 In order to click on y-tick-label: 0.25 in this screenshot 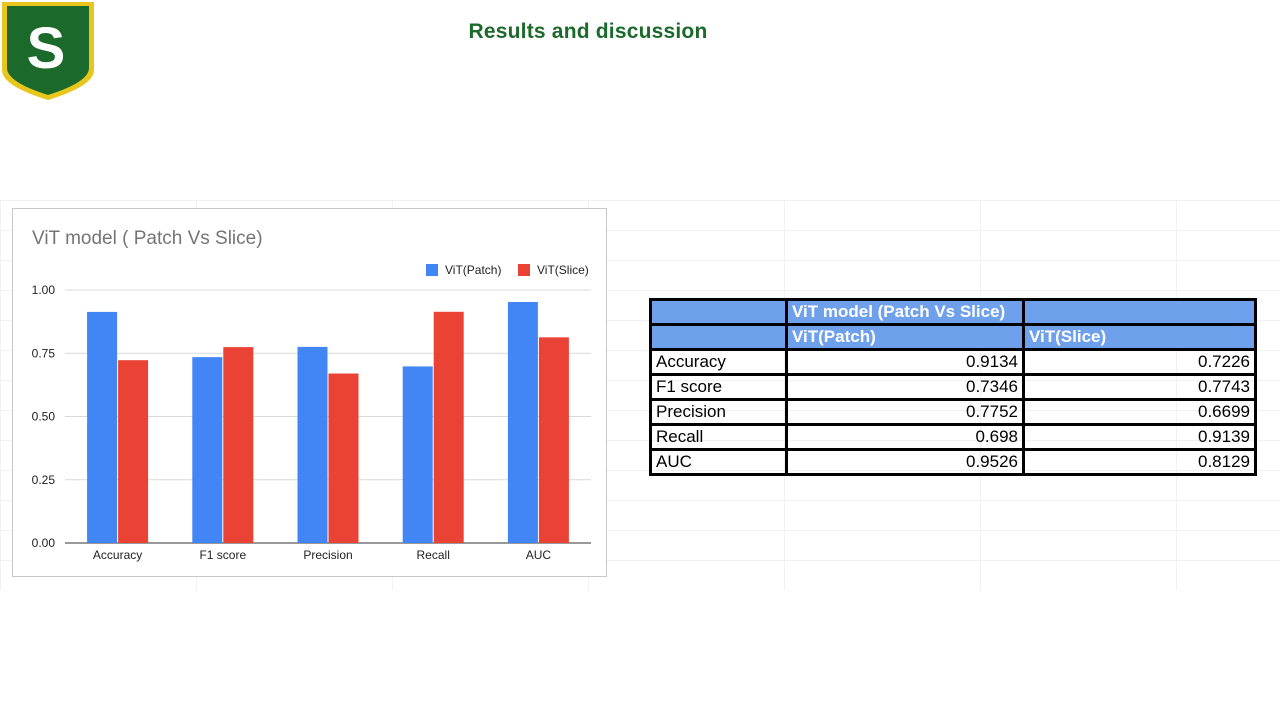, I will do `click(44, 480)`.